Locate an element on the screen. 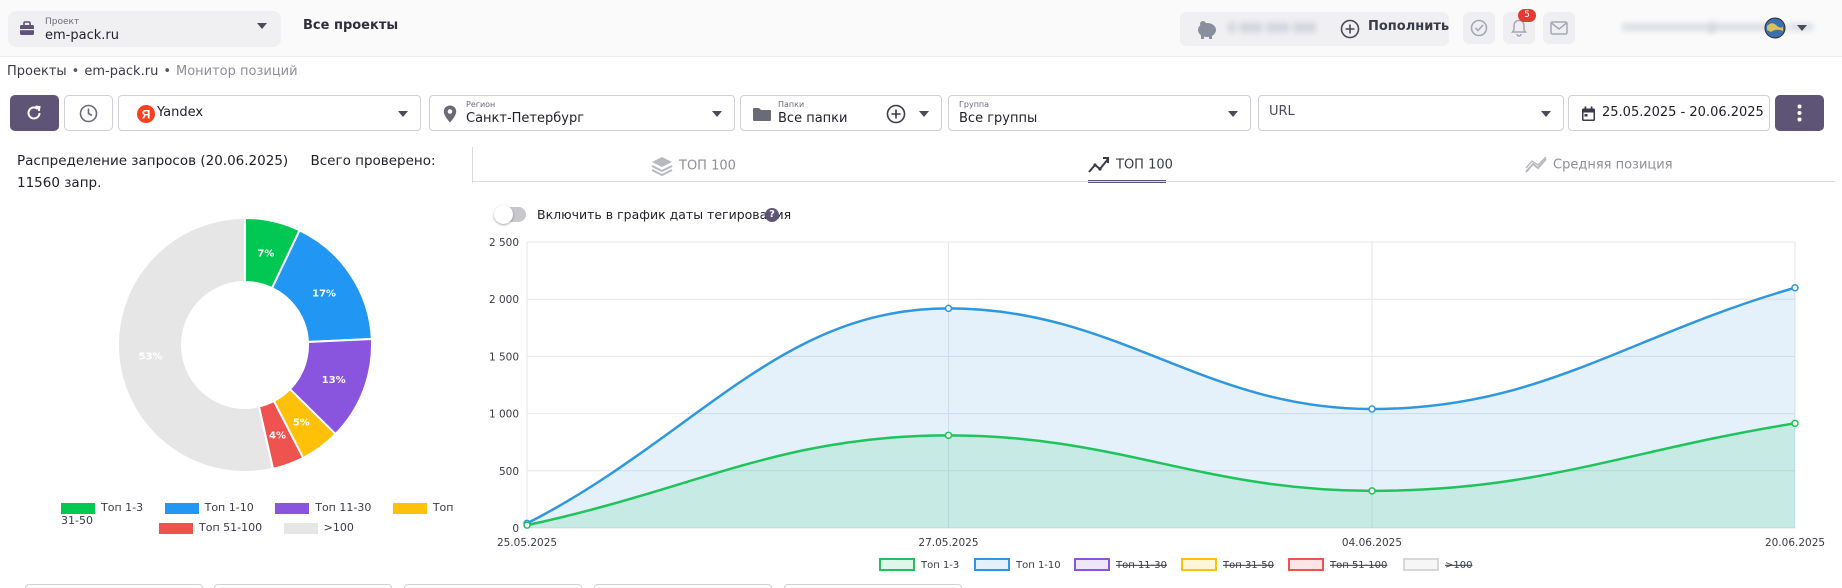 The width and height of the screenshot is (1842, 588). help-icon: ? is located at coordinates (772, 215).